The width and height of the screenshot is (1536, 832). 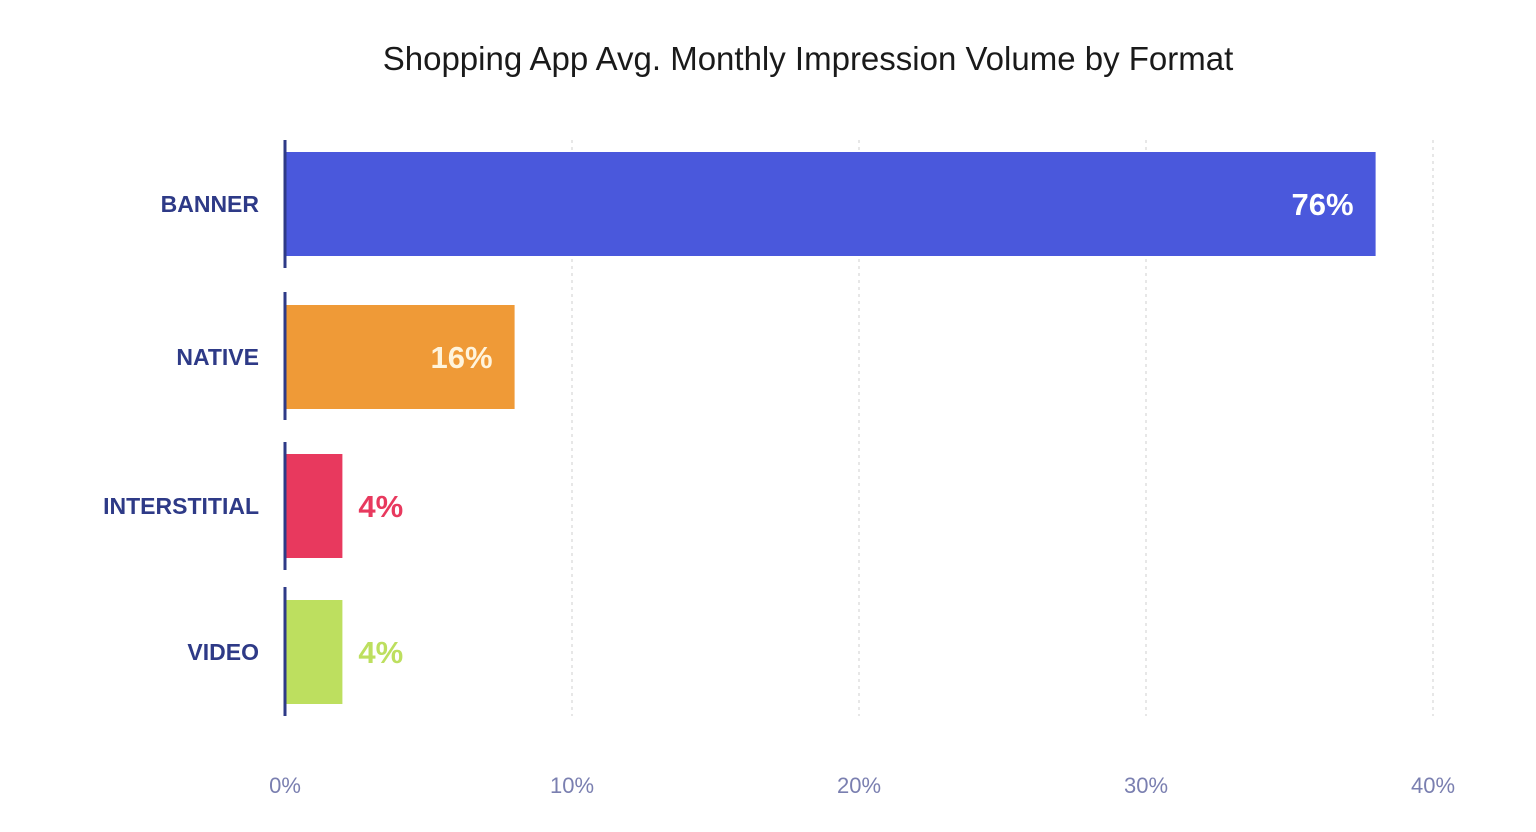 I want to click on value-label-banner: 76%, so click(x=1323, y=204).